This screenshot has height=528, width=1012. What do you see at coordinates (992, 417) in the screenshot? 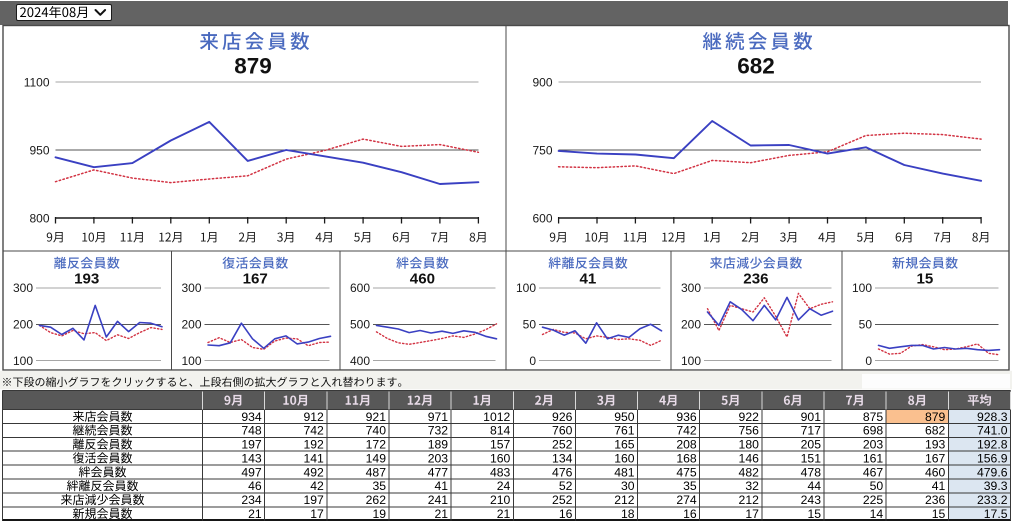
I see `svg-text: 928.3` at bounding box center [992, 417].